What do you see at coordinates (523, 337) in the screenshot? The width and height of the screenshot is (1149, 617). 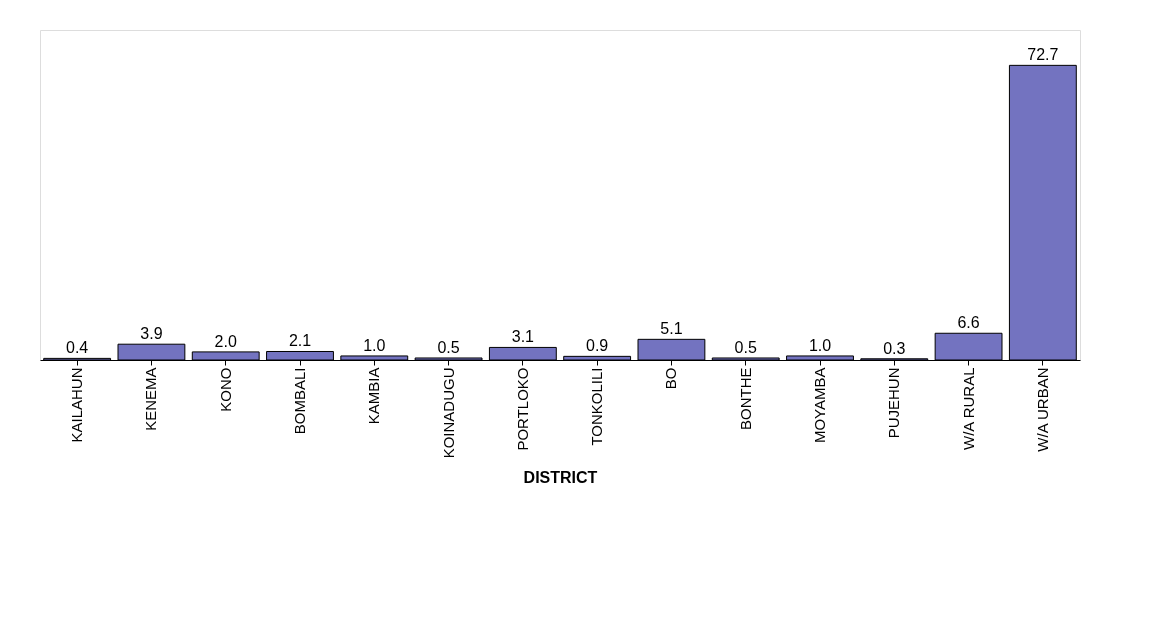 I see `data-label: 3.1` at bounding box center [523, 337].